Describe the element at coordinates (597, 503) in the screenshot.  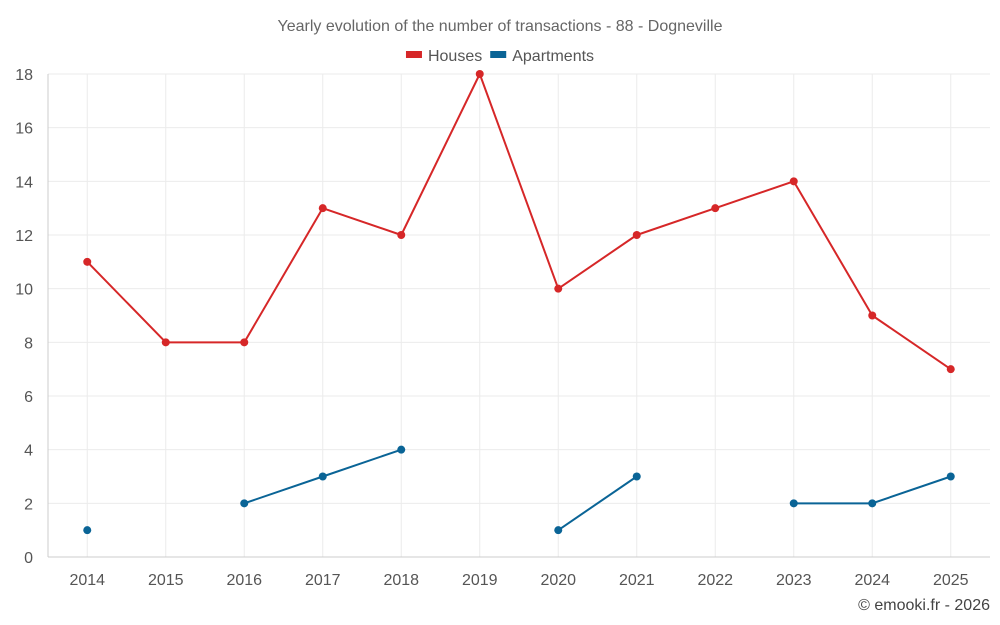
I see `series-line-apartments` at that location.